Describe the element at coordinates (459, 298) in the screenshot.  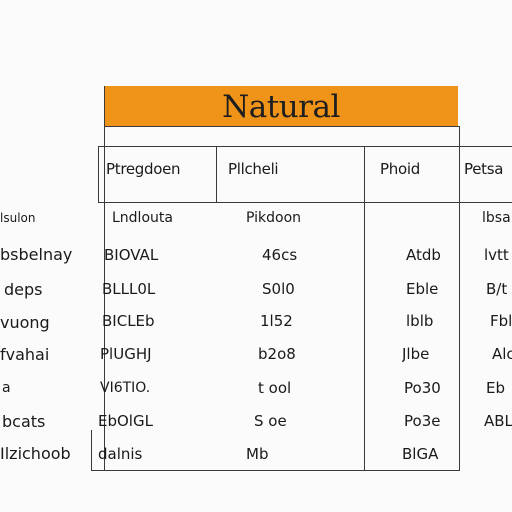
I see `table-border-right` at that location.